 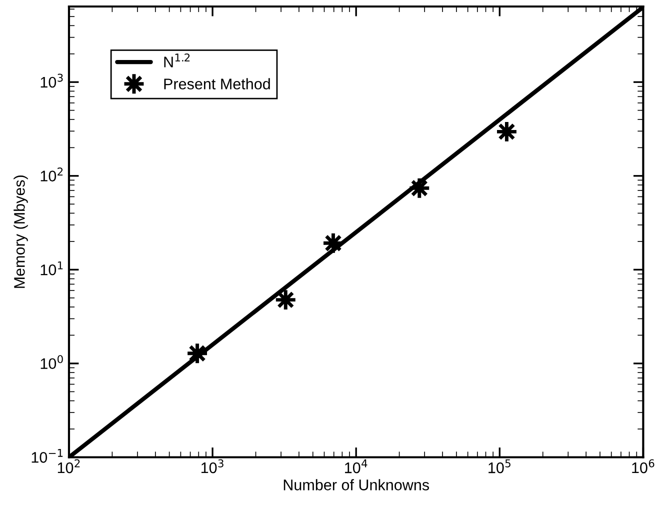 What do you see at coordinates (177, 60) in the screenshot?
I see `legend-label: N$^{1.2}$` at bounding box center [177, 60].